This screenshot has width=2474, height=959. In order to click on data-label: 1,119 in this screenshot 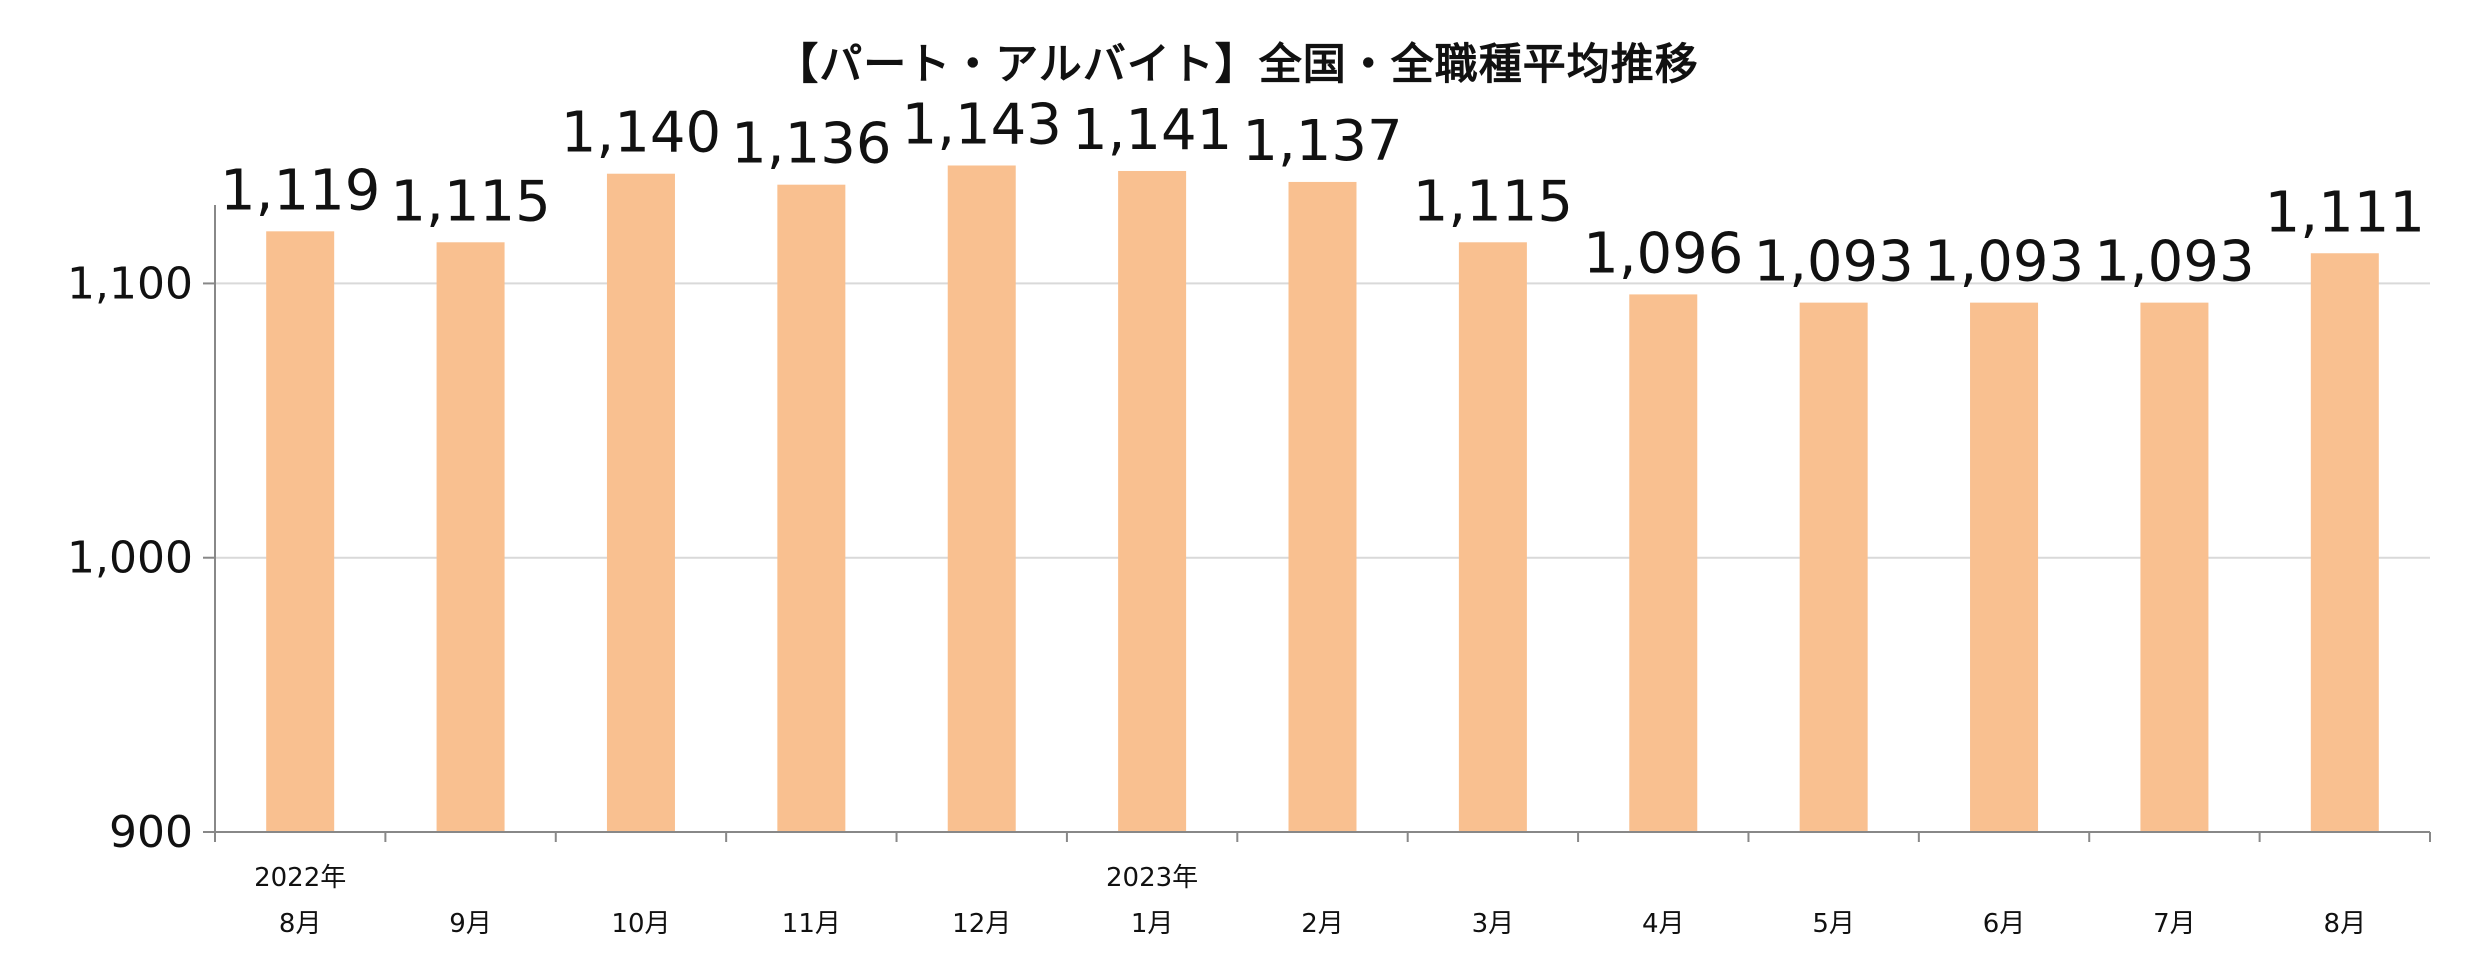, I will do `click(300, 190)`.